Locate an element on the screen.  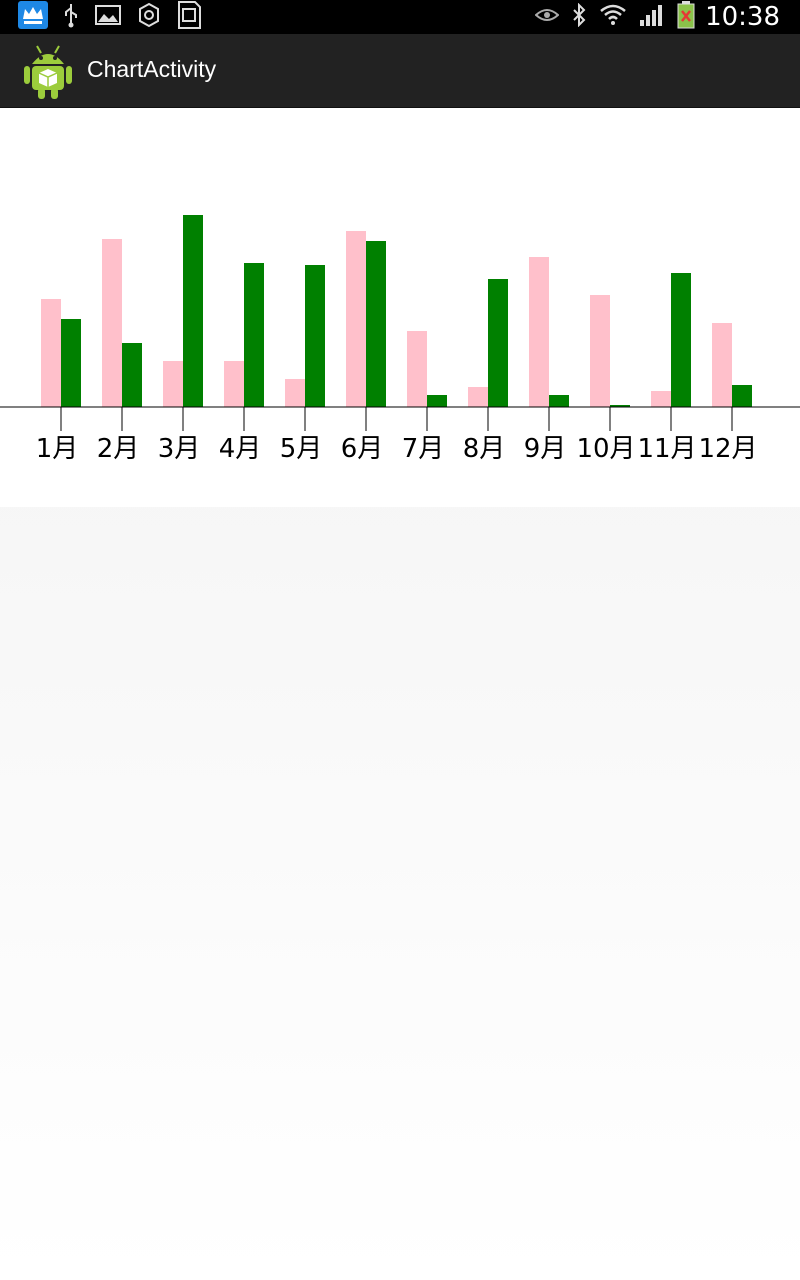
usb-icon is located at coordinates (71, 17).